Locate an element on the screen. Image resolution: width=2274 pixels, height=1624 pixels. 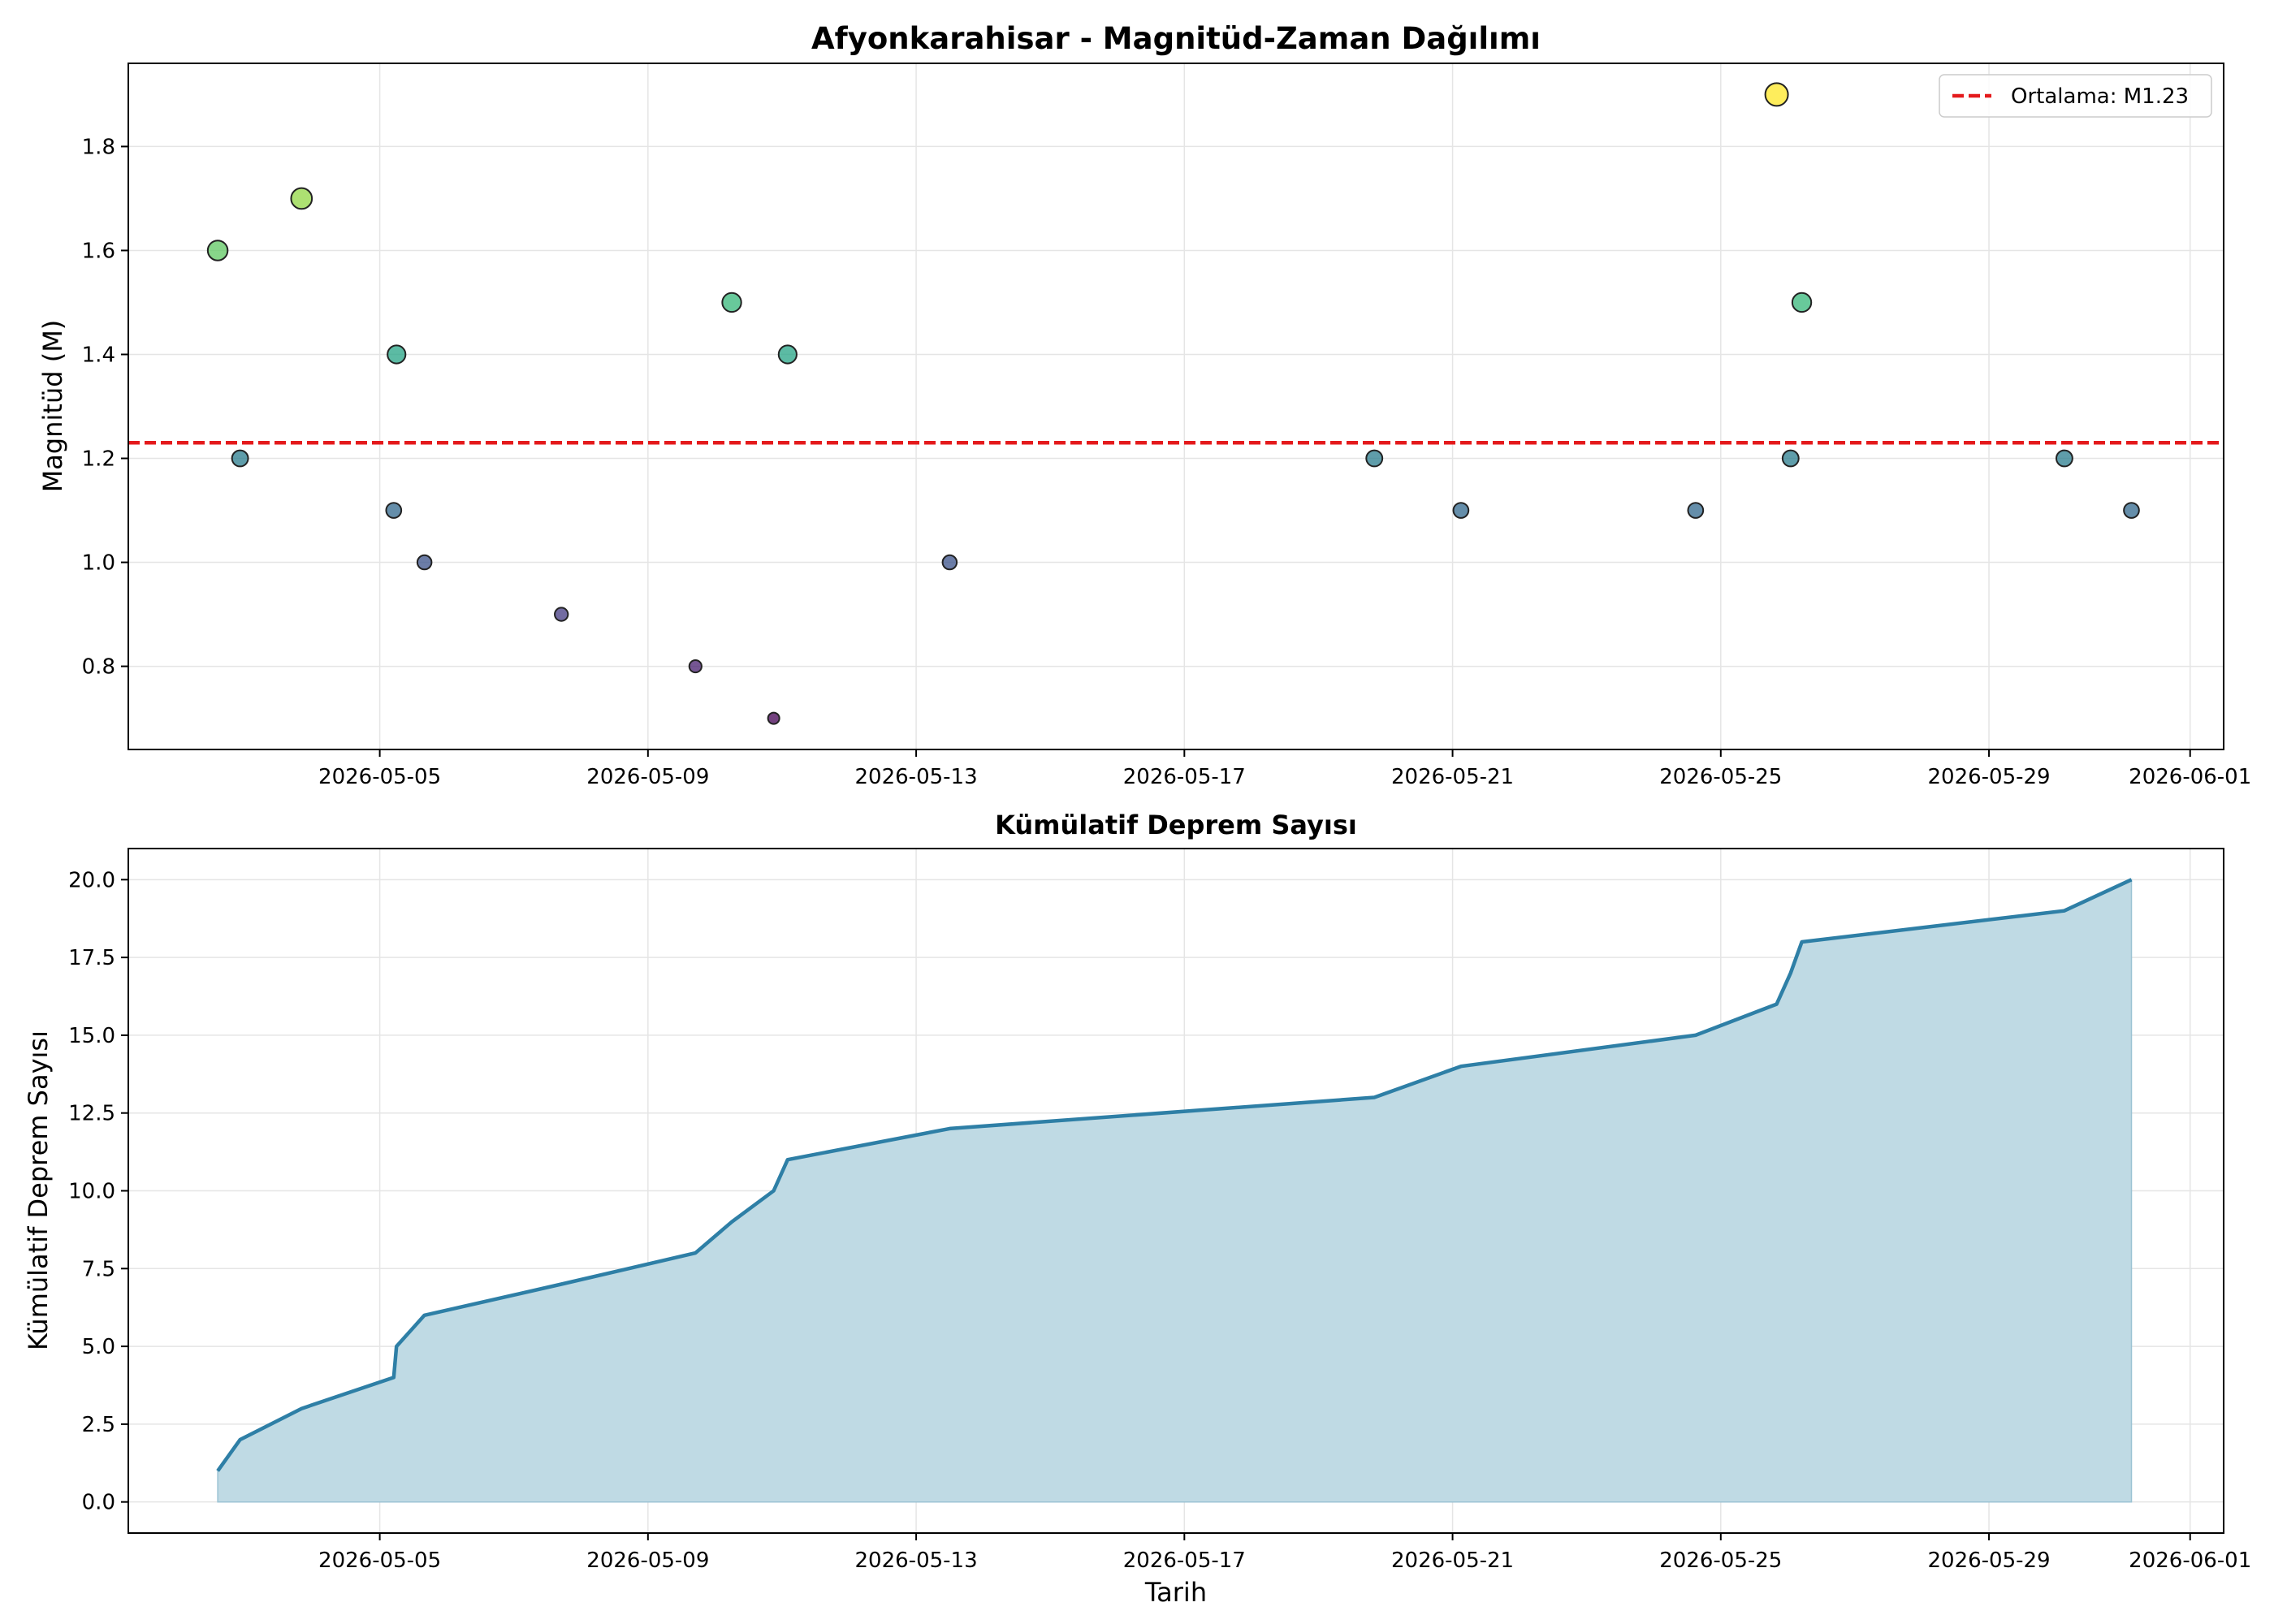
y-tick-label: 15.0 is located at coordinates (91, 1036).